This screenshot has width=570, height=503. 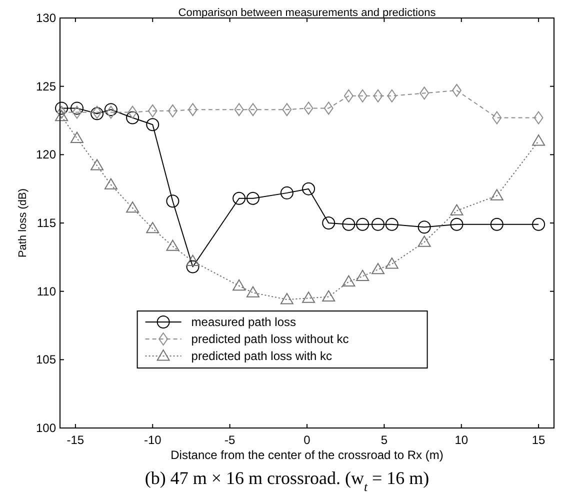 I want to click on text: (b) 47 m × 16 m crossroad. (w$_{t}$ = 16 m), so click(x=287, y=481).